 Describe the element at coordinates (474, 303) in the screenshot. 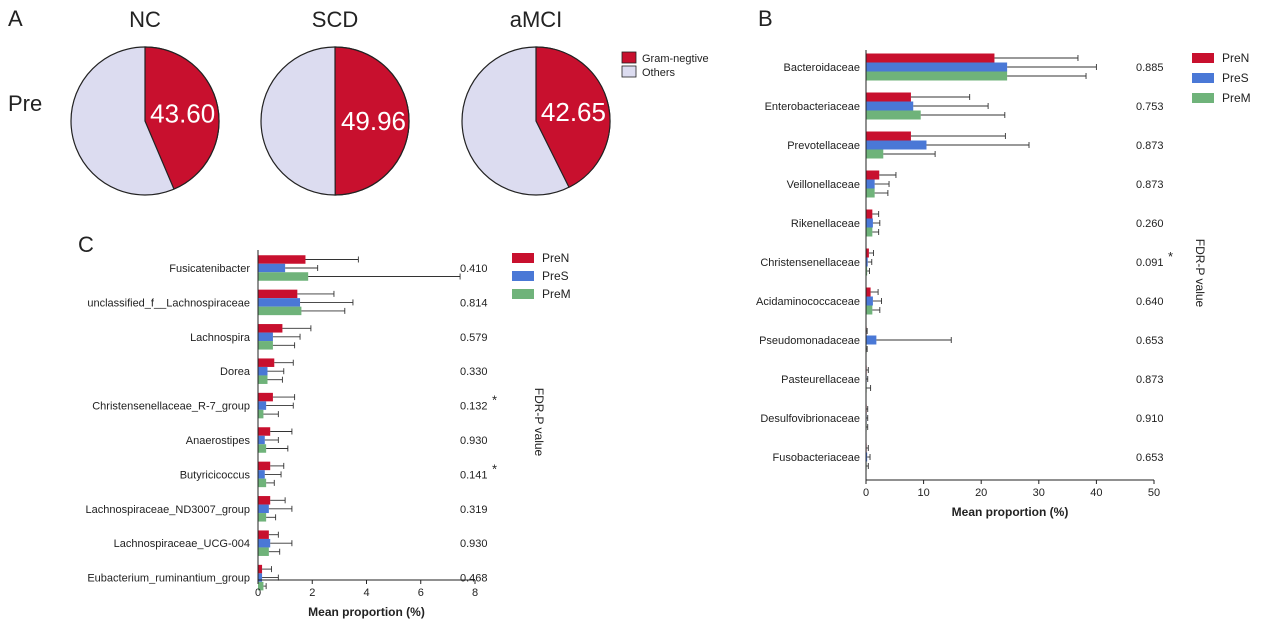

I see `p-value-unclassified-f-lachnospiraceae: 0.814` at that location.